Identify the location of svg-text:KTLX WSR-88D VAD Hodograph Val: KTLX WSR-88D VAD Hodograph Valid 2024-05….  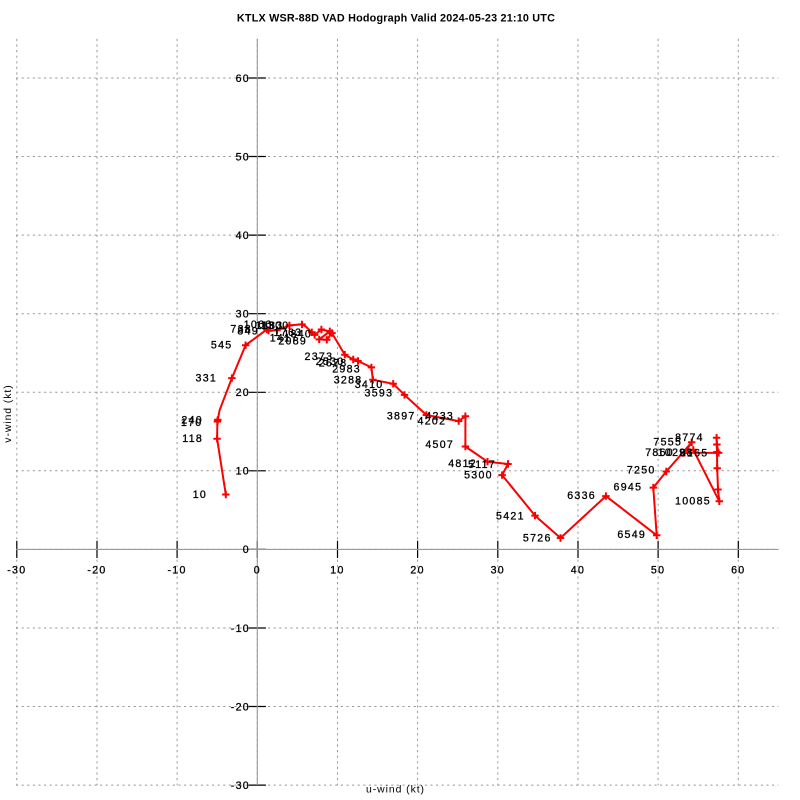
(396, 19).